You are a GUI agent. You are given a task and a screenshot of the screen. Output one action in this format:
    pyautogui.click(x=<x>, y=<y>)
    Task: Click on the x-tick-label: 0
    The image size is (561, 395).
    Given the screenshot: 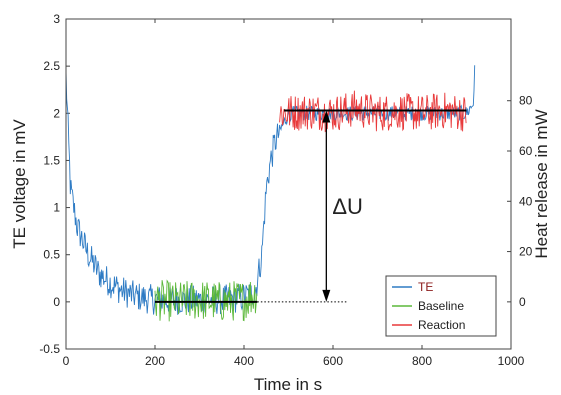 What is the action you would take?
    pyautogui.click(x=66, y=361)
    